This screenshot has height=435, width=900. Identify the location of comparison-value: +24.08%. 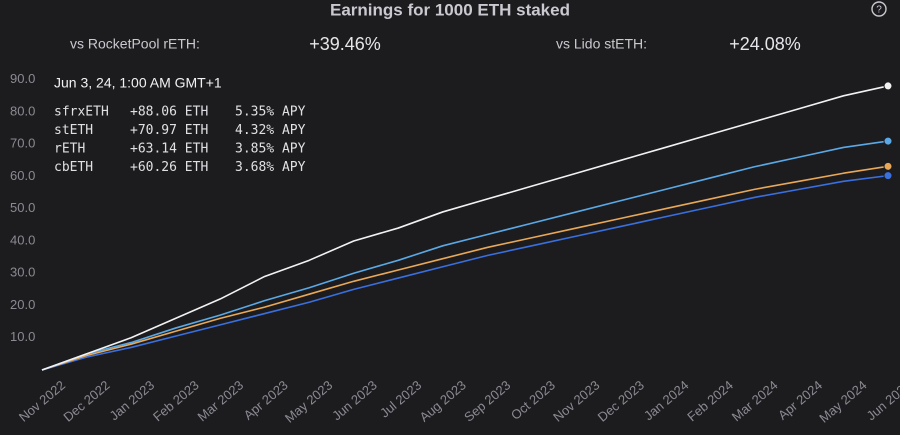
(765, 44).